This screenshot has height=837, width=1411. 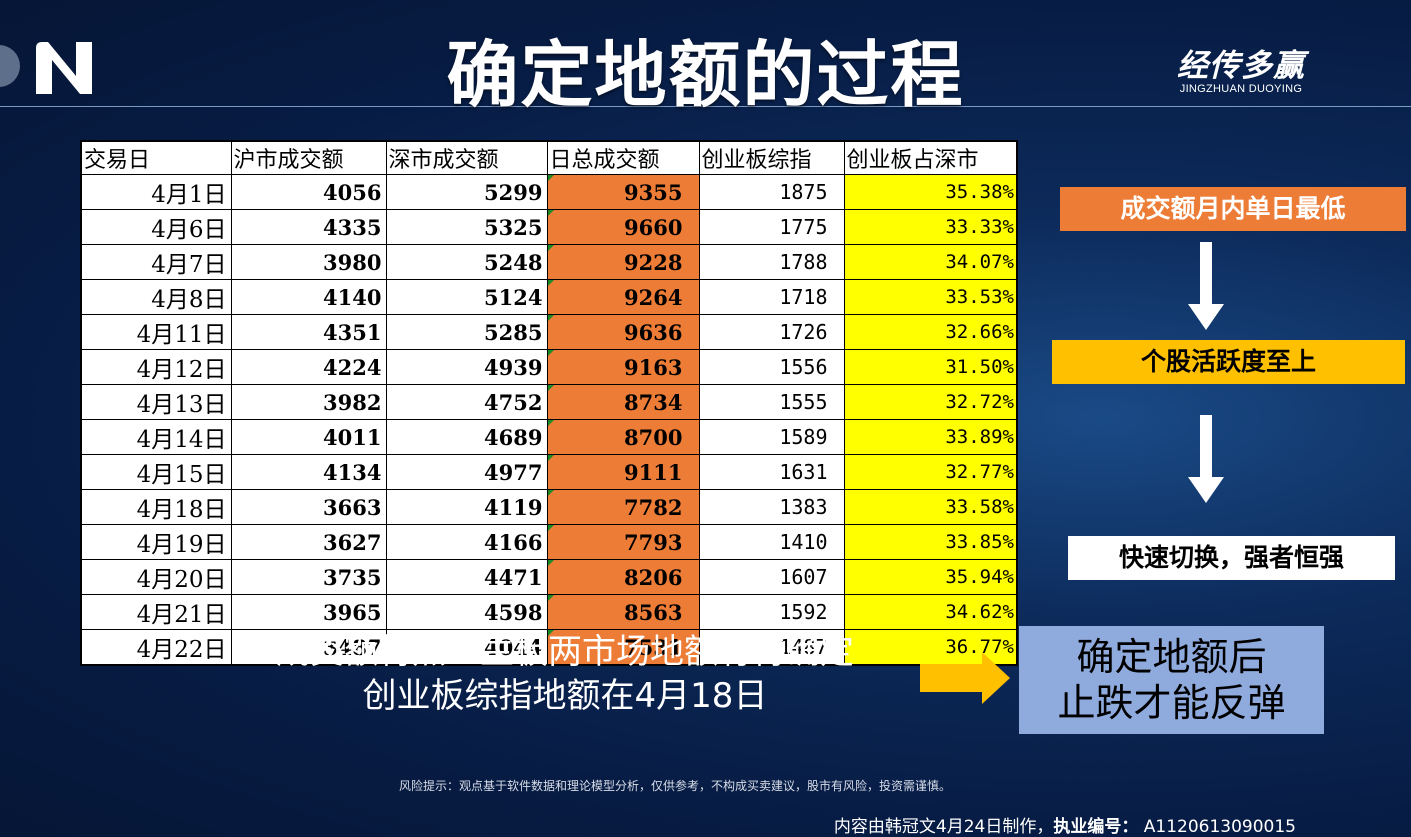 What do you see at coordinates (771, 647) in the screenshot?
I see `cell-gem-index: 1487` at bounding box center [771, 647].